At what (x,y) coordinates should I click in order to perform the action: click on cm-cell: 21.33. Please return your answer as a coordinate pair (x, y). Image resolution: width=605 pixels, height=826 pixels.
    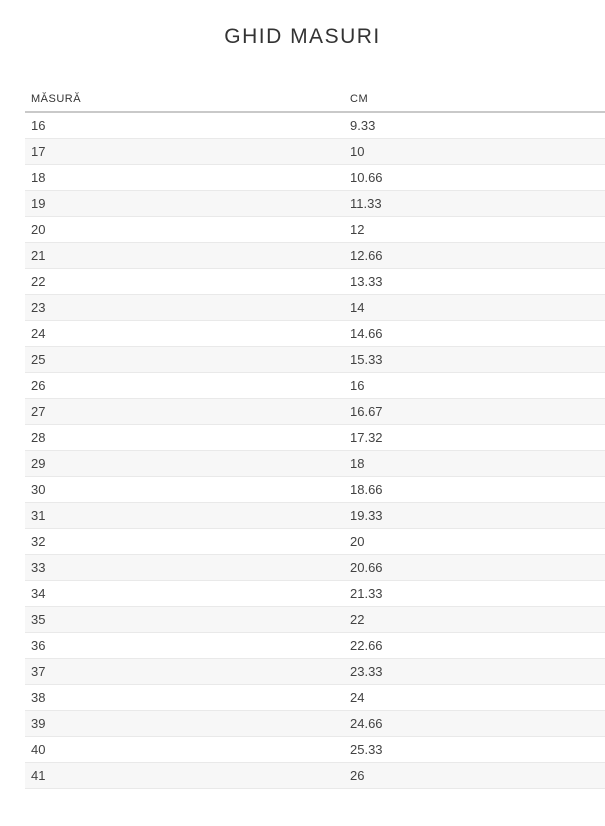
    Looking at the image, I should click on (477, 593).